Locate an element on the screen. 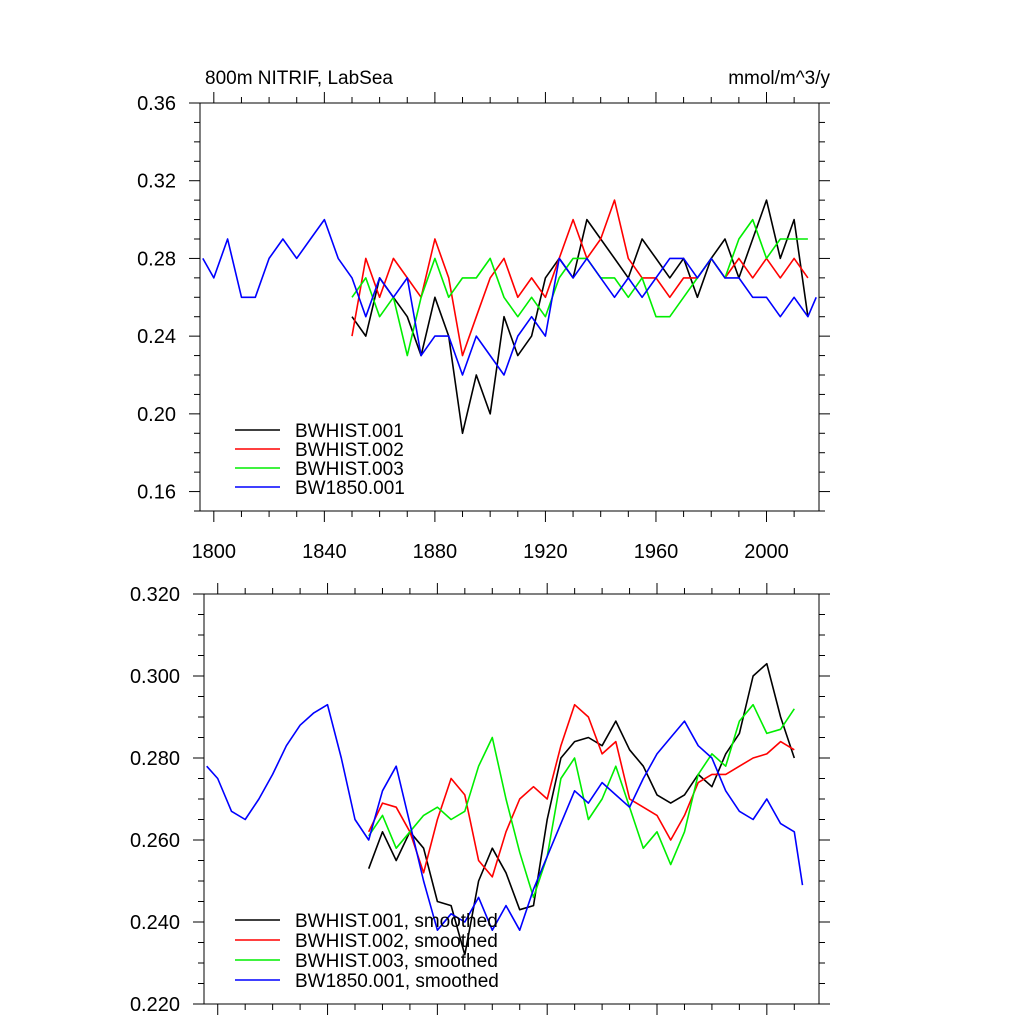 The height and width of the screenshot is (1024, 1024). y-tick-label: 0.220 is located at coordinates (155, 1005).